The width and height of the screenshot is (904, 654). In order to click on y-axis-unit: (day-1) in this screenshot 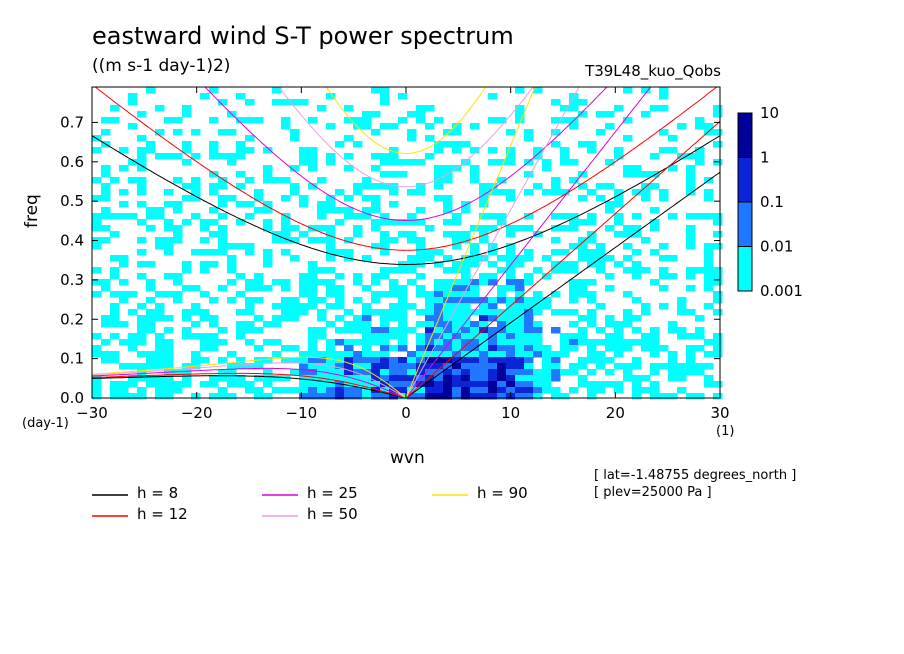, I will do `click(45, 423)`.